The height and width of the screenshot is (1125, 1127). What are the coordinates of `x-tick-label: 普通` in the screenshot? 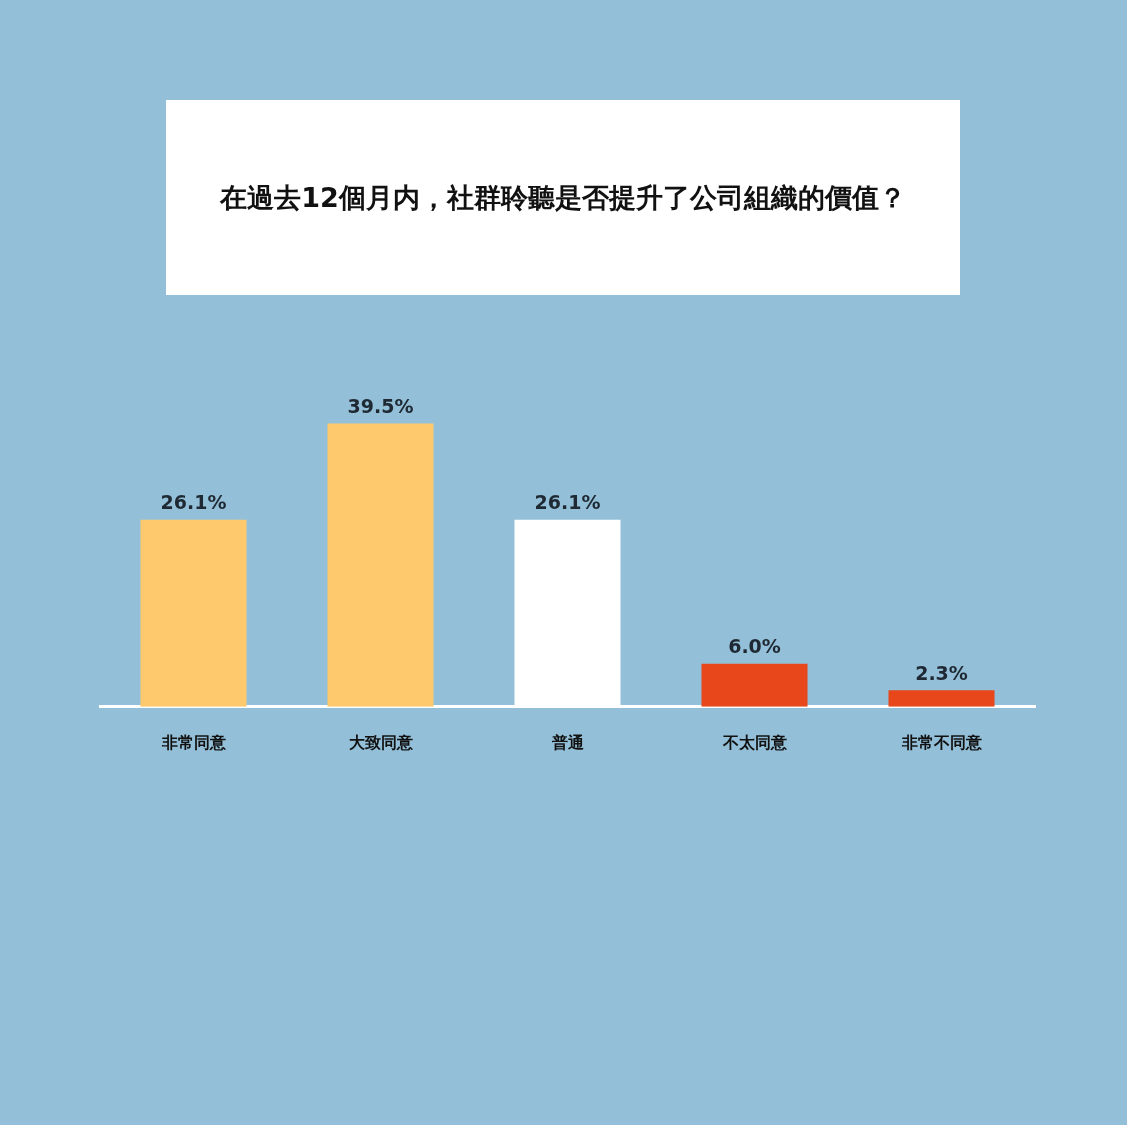 It's located at (567, 742).